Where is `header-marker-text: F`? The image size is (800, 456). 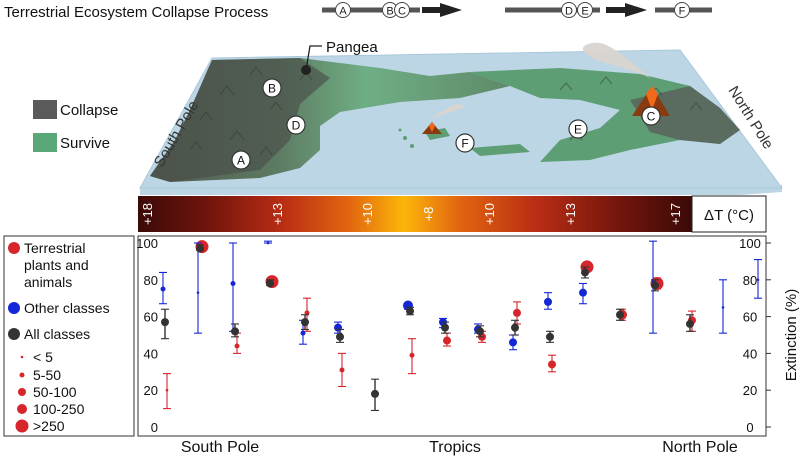 header-marker-text: F is located at coordinates (682, 12).